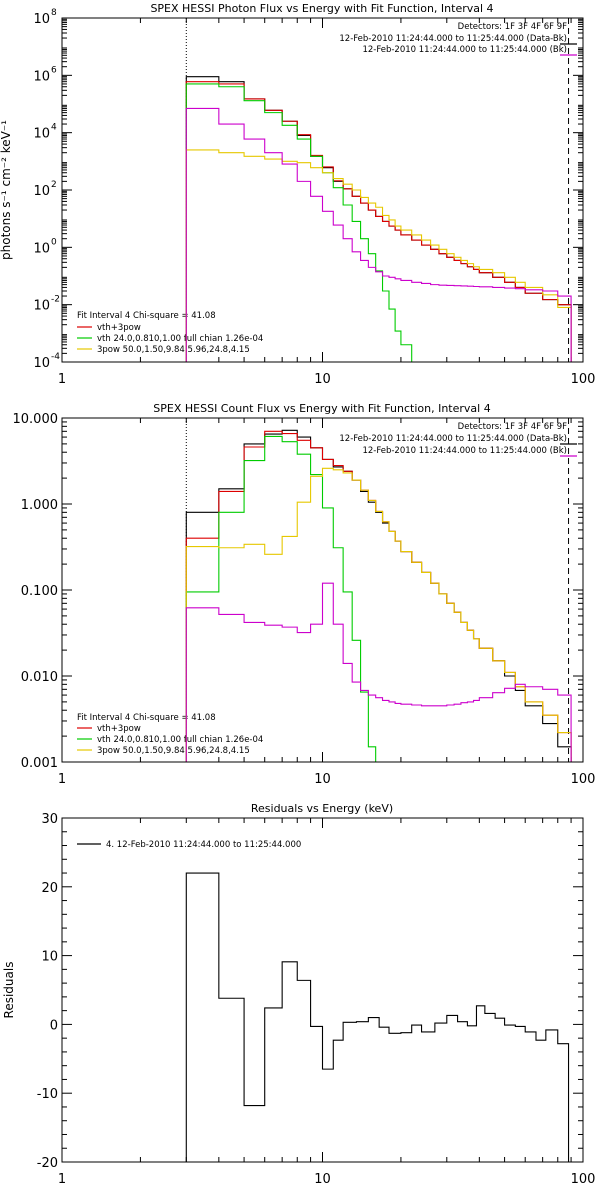  Describe the element at coordinates (180, 339) in the screenshot. I see `photon-flux-legend-label: vth 24.0,0.810,1.00 full chian 1.26e-04` at that location.